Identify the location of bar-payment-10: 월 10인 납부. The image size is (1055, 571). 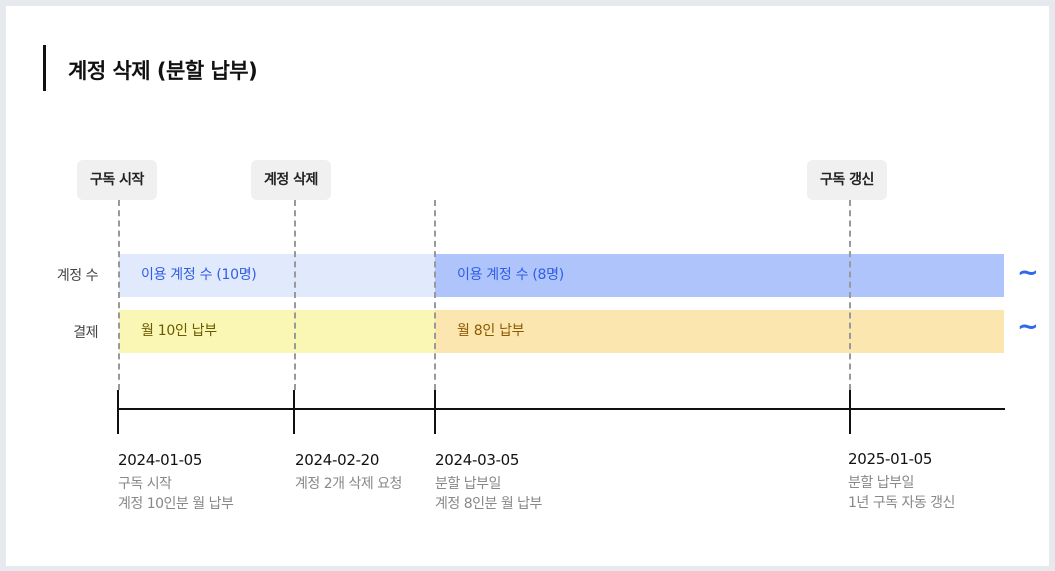
(277, 331).